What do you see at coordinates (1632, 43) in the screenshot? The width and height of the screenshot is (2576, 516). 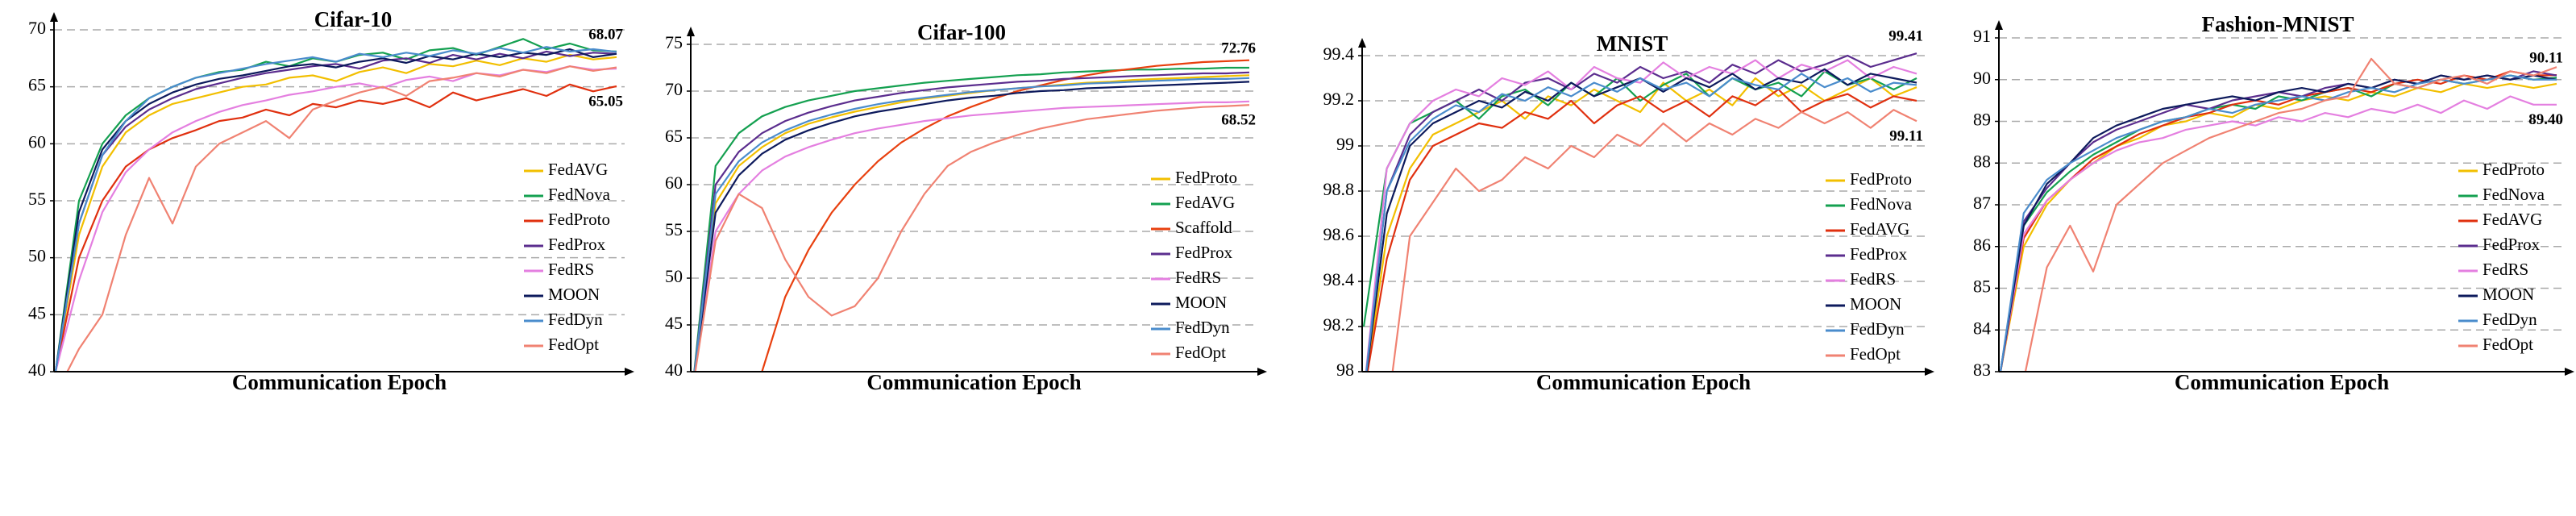 I see `chart-title: MNIST` at bounding box center [1632, 43].